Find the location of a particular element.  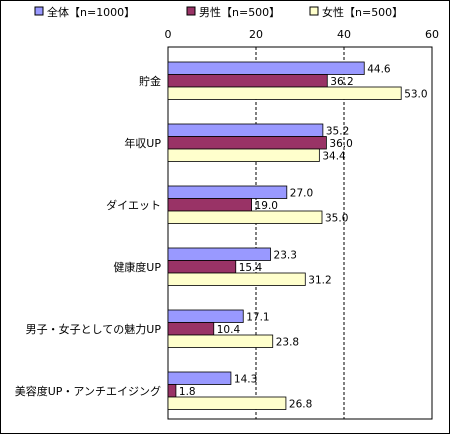

data-label-1-4: 10.4 is located at coordinates (229, 330).